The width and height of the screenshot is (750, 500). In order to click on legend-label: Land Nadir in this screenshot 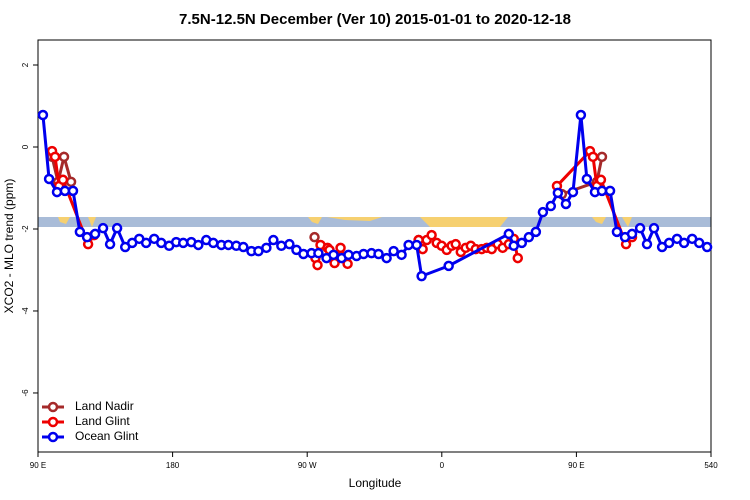, I will do `click(104, 406)`.